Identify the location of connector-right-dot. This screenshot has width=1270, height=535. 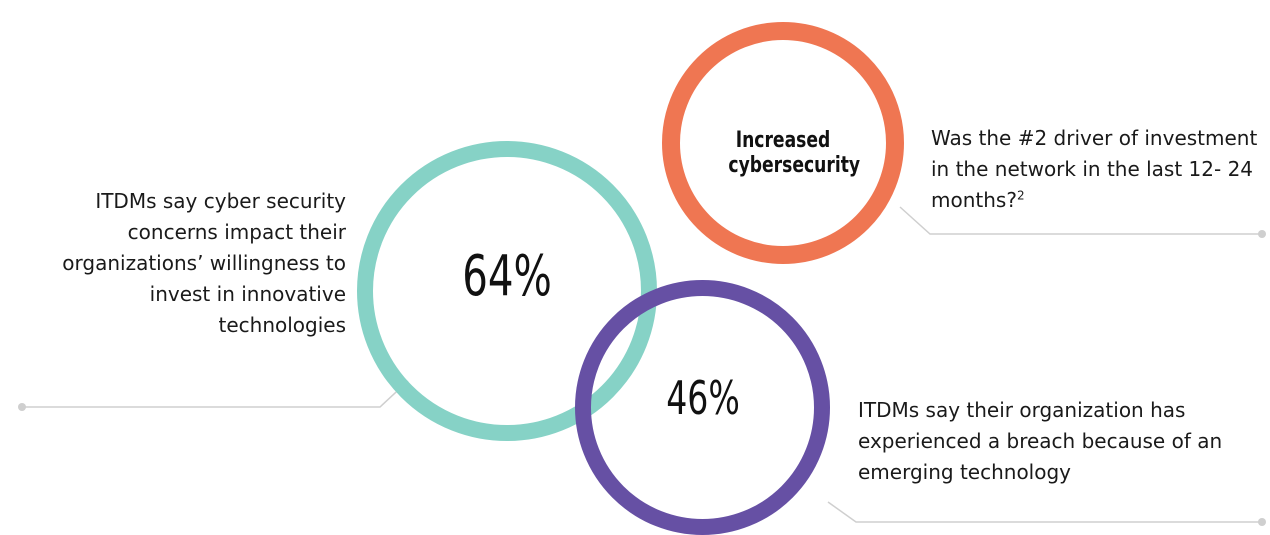
(1262, 234).